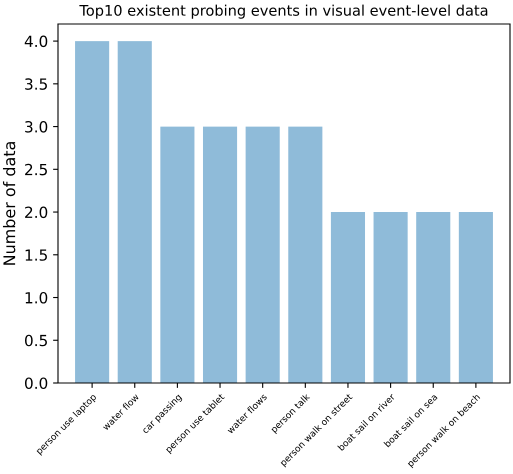  Describe the element at coordinates (36, 212) in the screenshot. I see `y-tick-label: 2.0` at that location.